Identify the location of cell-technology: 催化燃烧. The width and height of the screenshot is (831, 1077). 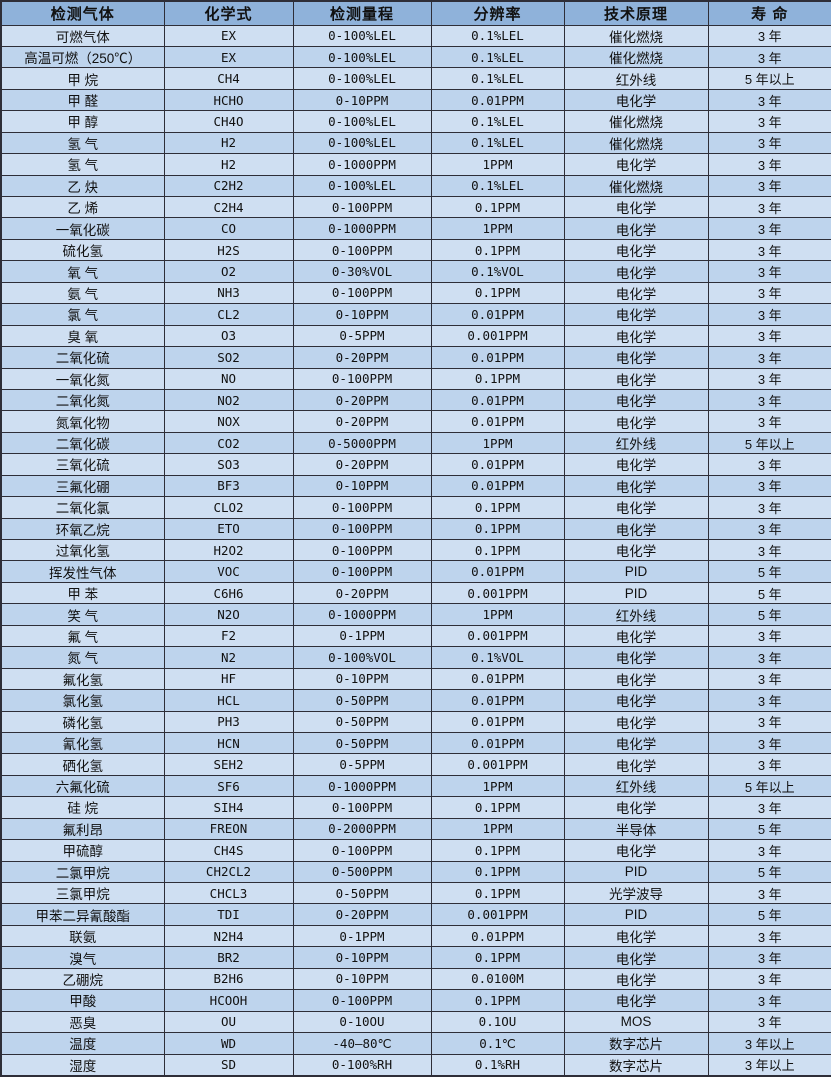
(636, 121).